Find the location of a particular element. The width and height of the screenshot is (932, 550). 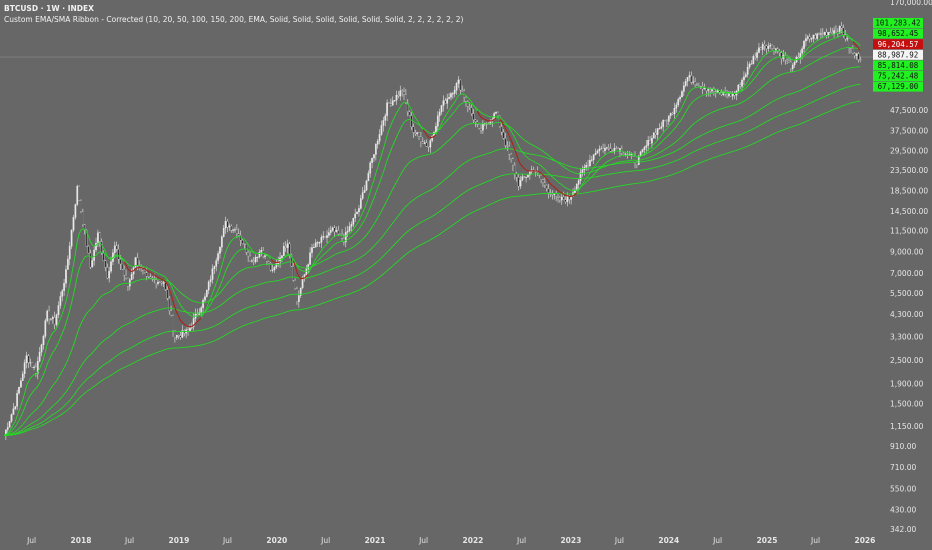

y-tick-label: 1,500.00 is located at coordinates (907, 404).